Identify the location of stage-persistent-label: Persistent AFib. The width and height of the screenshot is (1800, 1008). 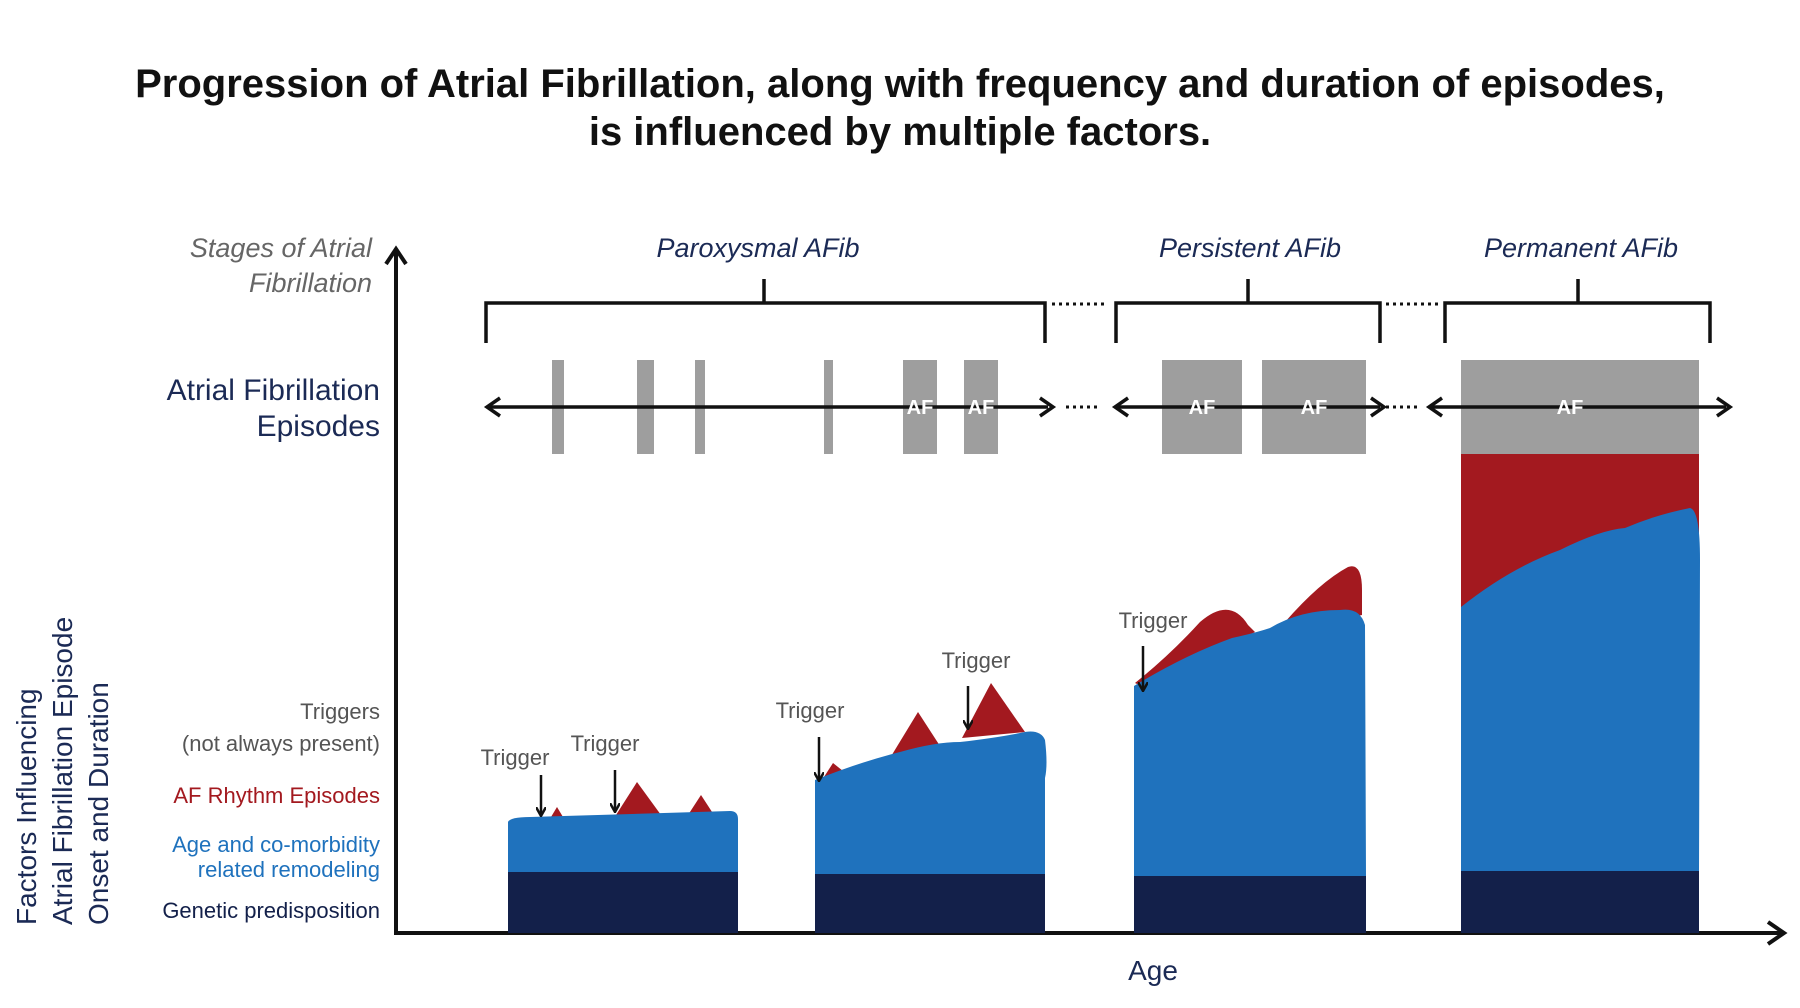
(1250, 248).